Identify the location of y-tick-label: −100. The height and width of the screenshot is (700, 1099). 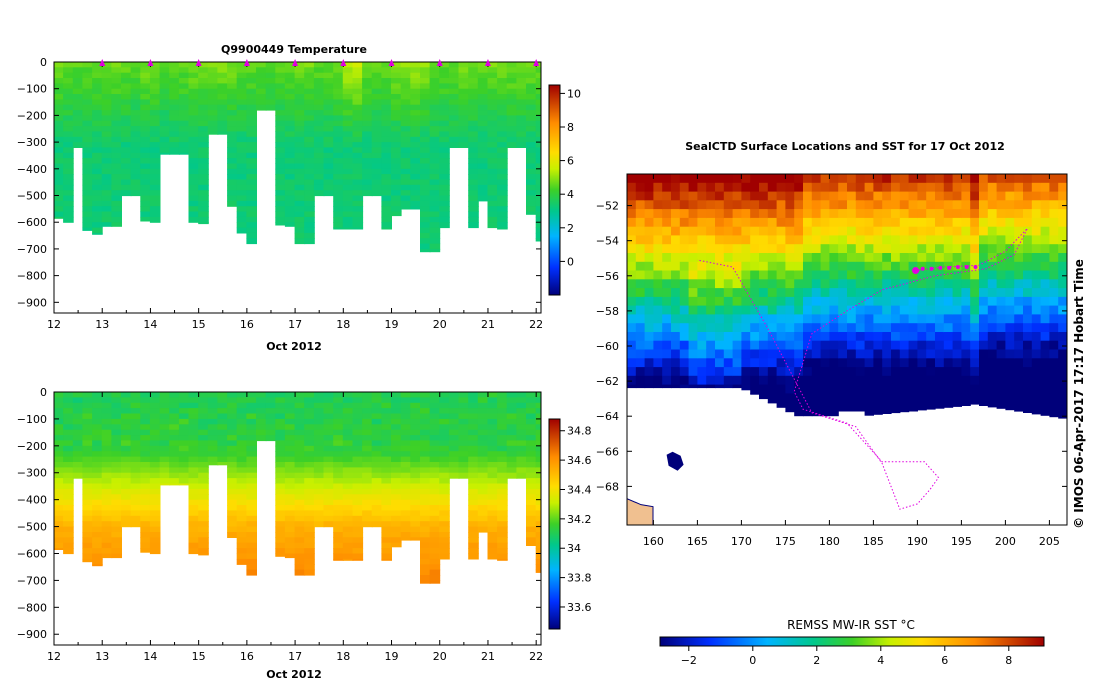
(32, 419).